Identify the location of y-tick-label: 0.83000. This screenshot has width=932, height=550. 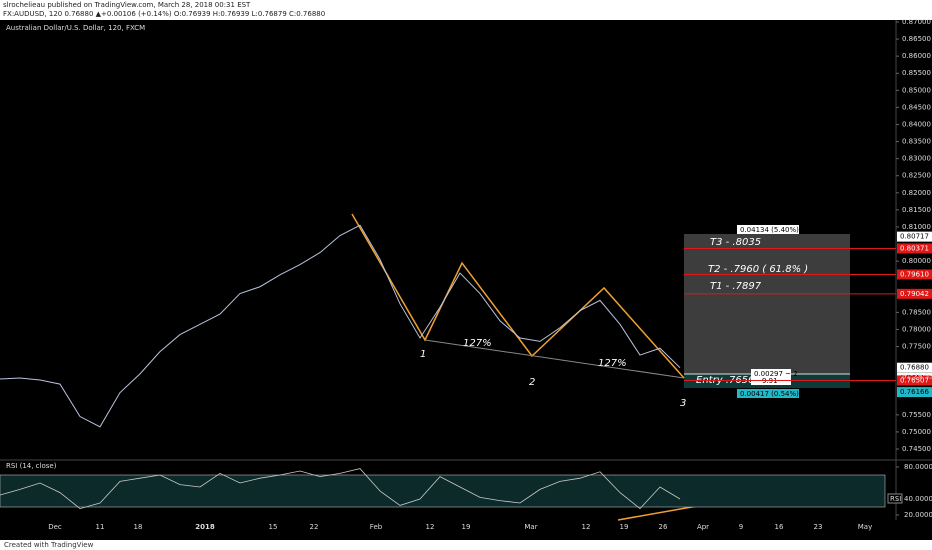
(916, 159).